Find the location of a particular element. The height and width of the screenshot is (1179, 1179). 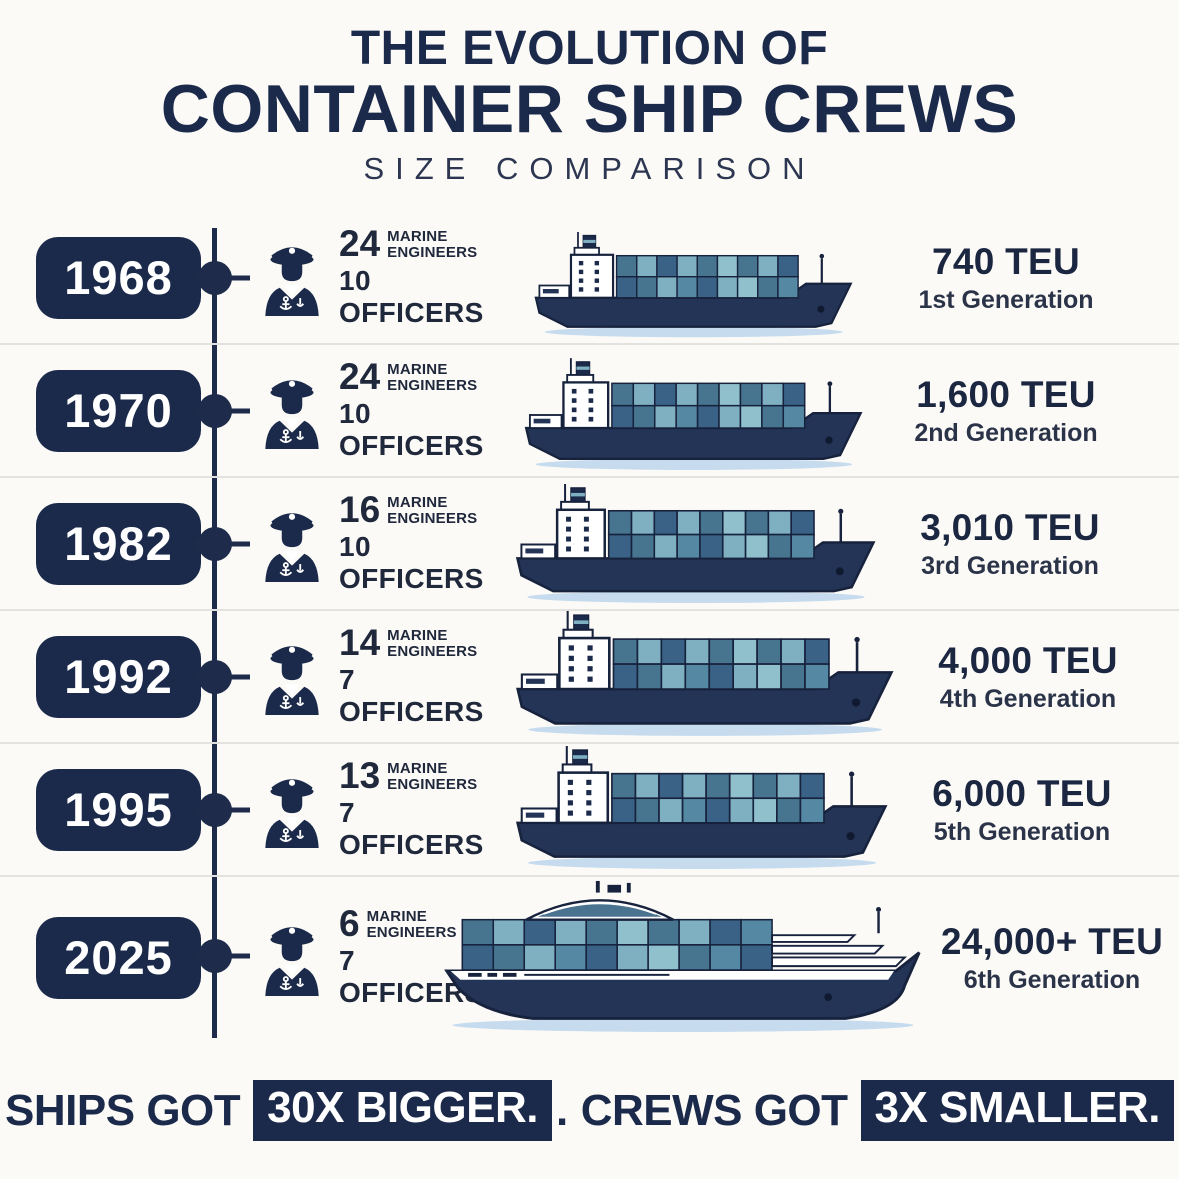

generation-label: 5th Generation is located at coordinates (1022, 831).